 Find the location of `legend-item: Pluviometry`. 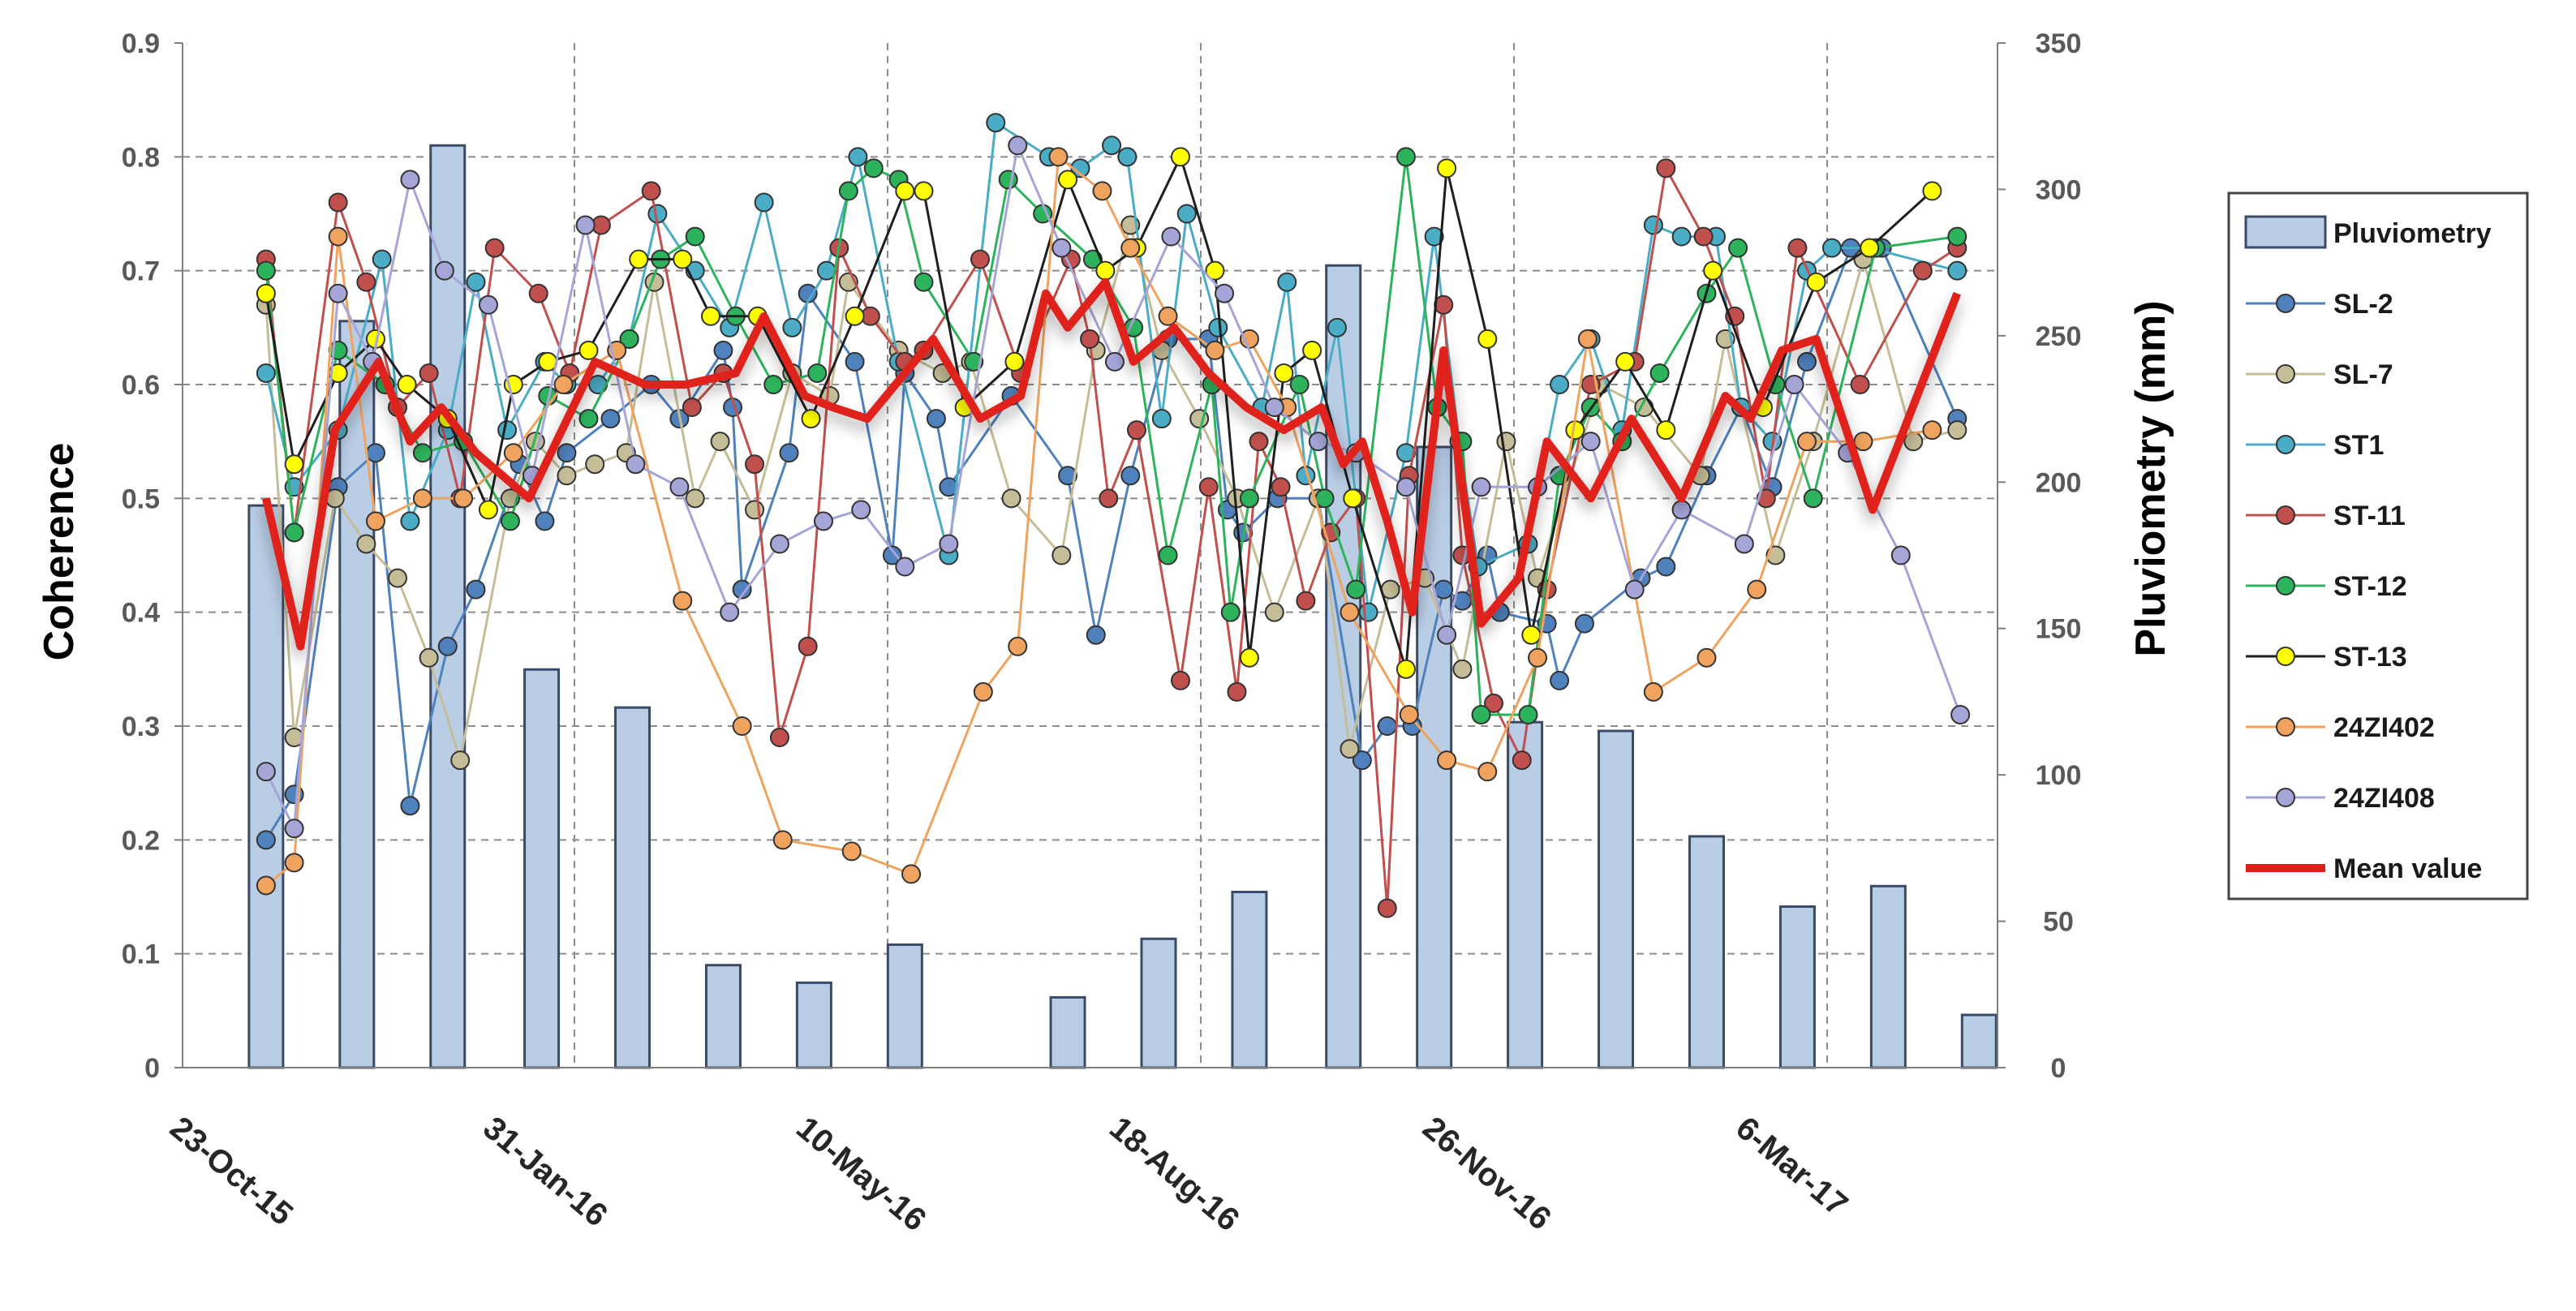

legend-item: Pluviometry is located at coordinates (2368, 232).